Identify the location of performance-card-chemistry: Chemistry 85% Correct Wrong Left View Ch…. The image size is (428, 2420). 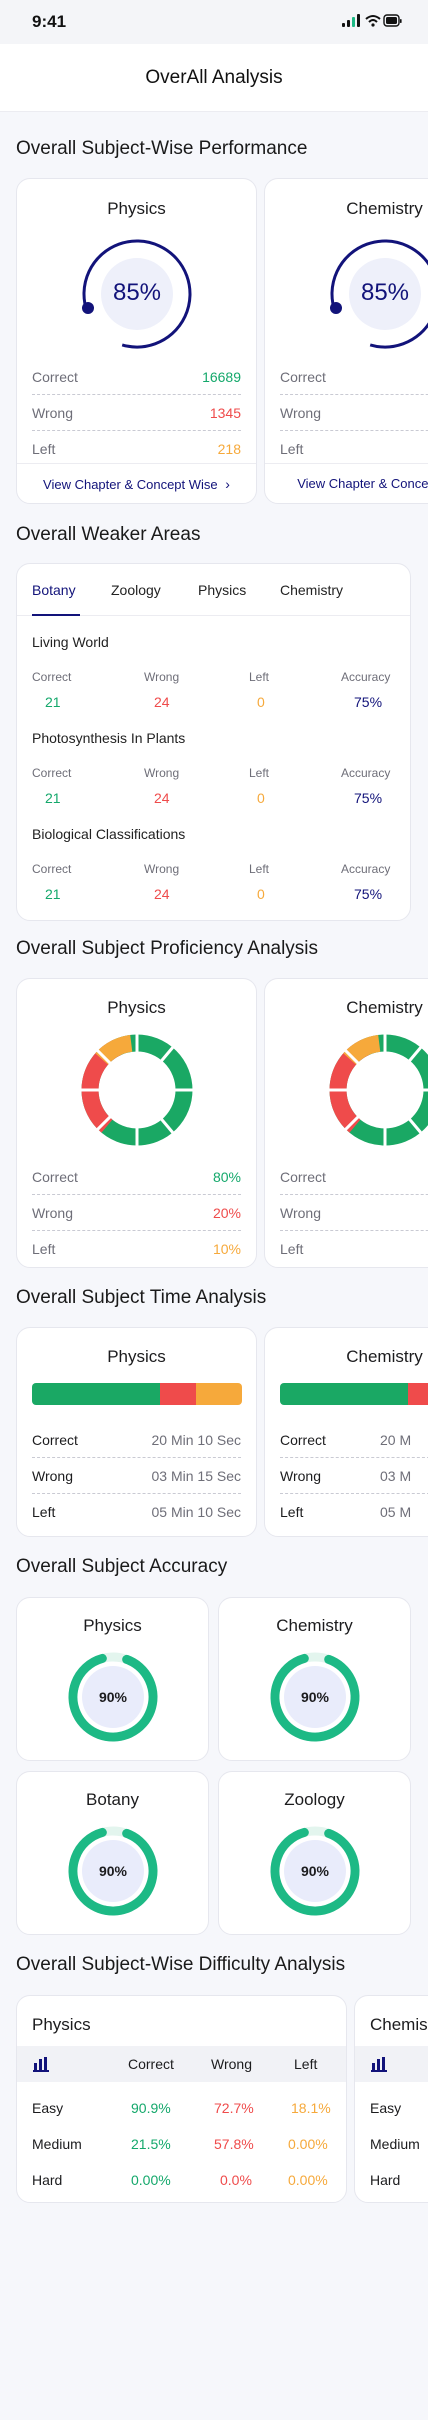
(346, 341).